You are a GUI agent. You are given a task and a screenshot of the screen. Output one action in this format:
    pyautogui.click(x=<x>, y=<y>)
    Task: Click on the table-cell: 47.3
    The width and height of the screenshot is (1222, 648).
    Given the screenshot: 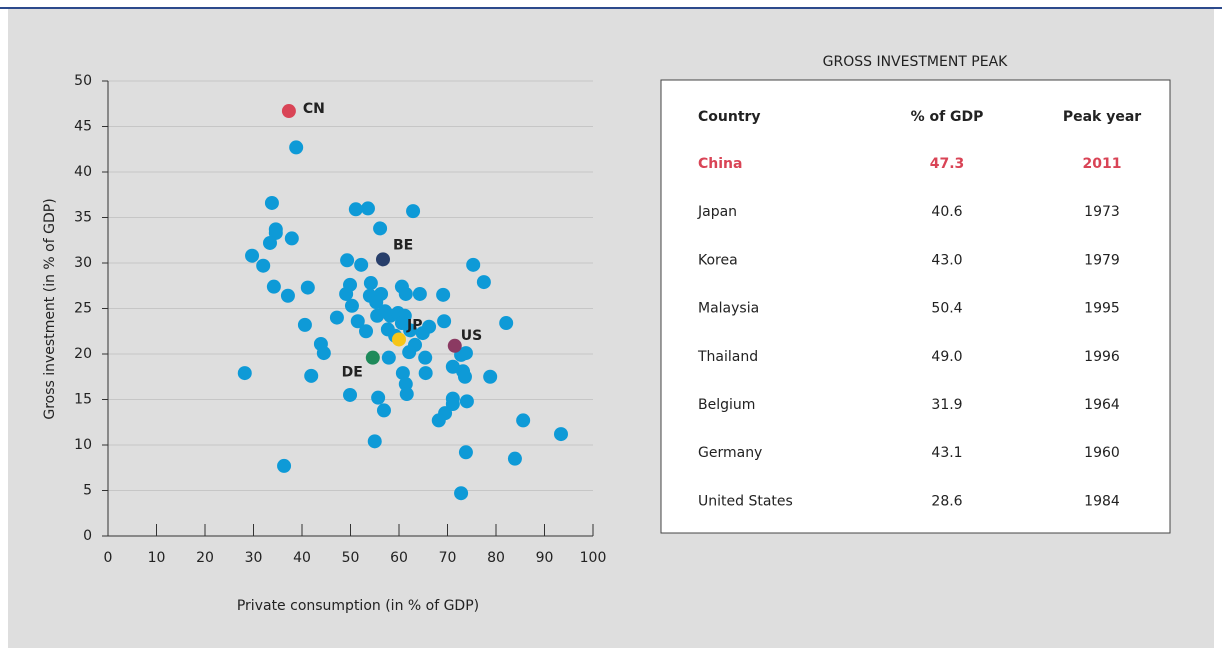 What is the action you would take?
    pyautogui.click(x=947, y=164)
    